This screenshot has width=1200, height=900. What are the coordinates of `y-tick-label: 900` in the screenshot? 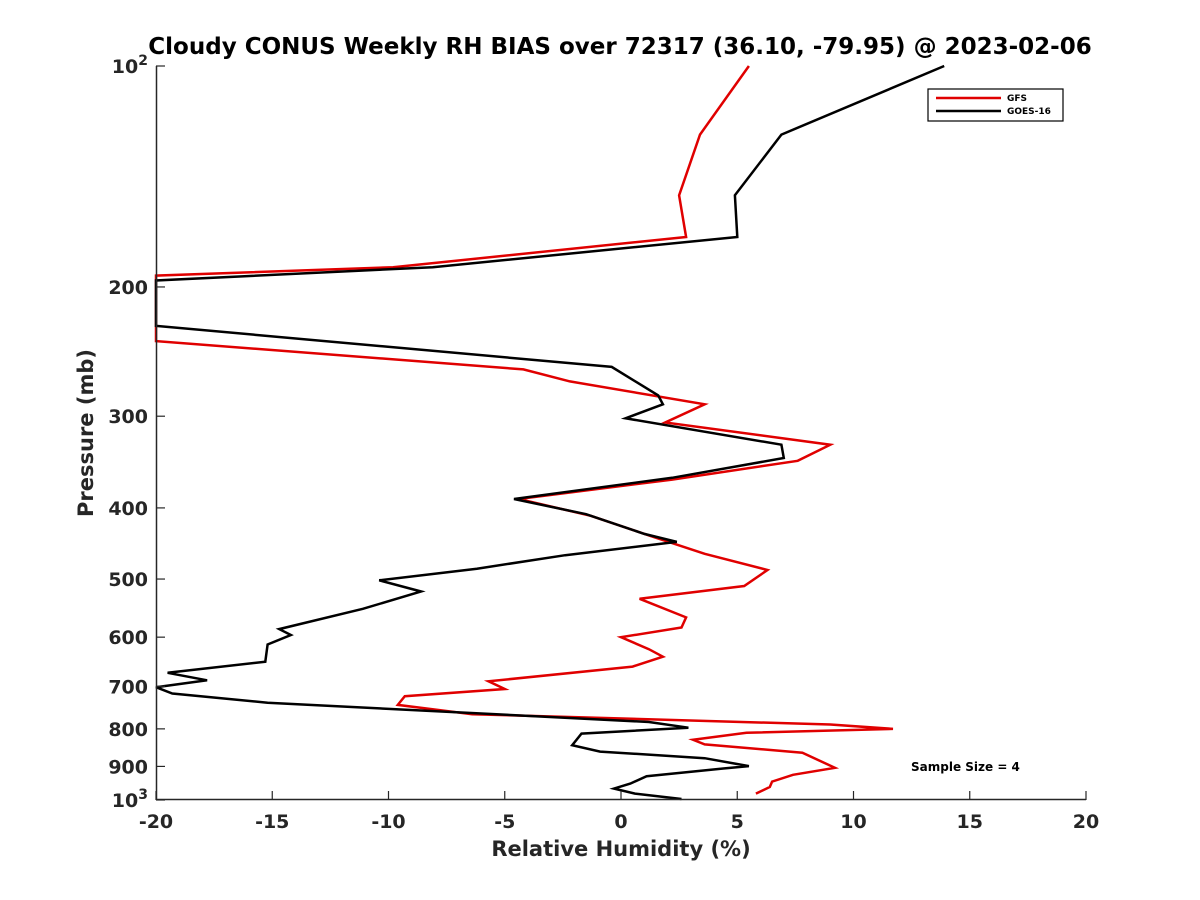 It's located at (128, 767).